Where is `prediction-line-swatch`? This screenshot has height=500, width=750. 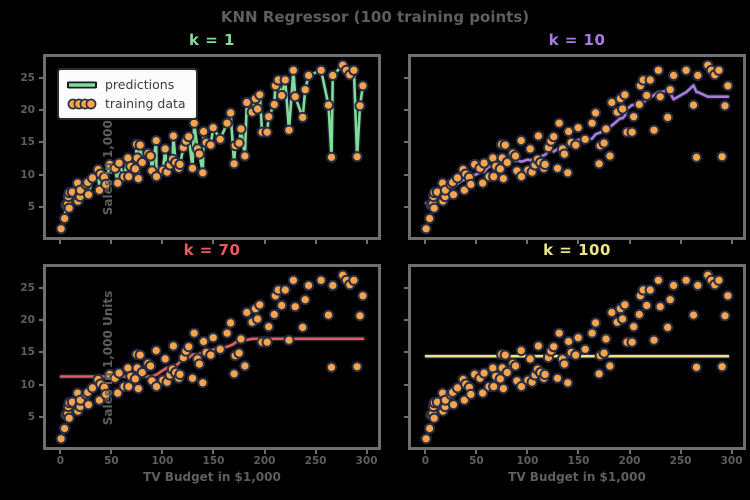
prediction-line-swatch is located at coordinates (82, 84).